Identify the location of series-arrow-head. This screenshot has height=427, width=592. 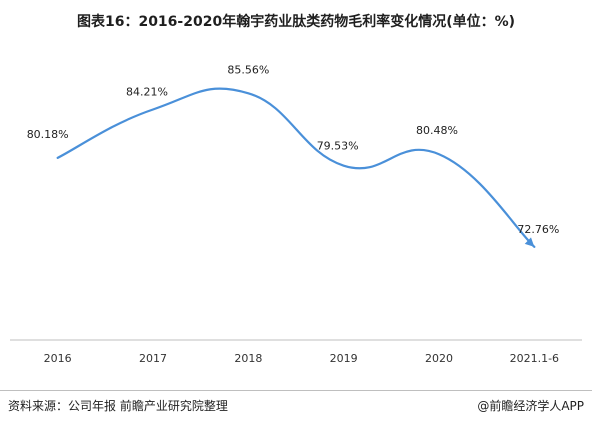
(529, 242).